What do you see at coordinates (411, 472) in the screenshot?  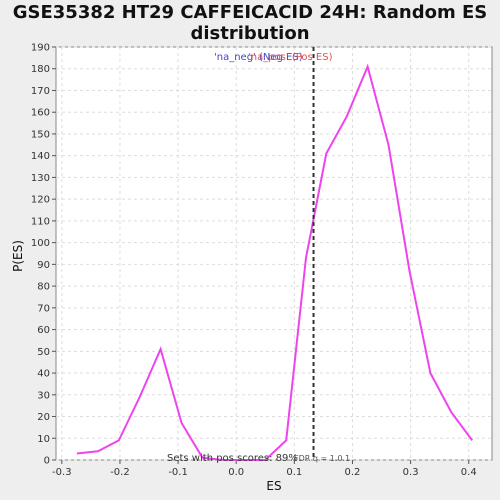 I see `x-tick-label: 0.3` at bounding box center [411, 472].